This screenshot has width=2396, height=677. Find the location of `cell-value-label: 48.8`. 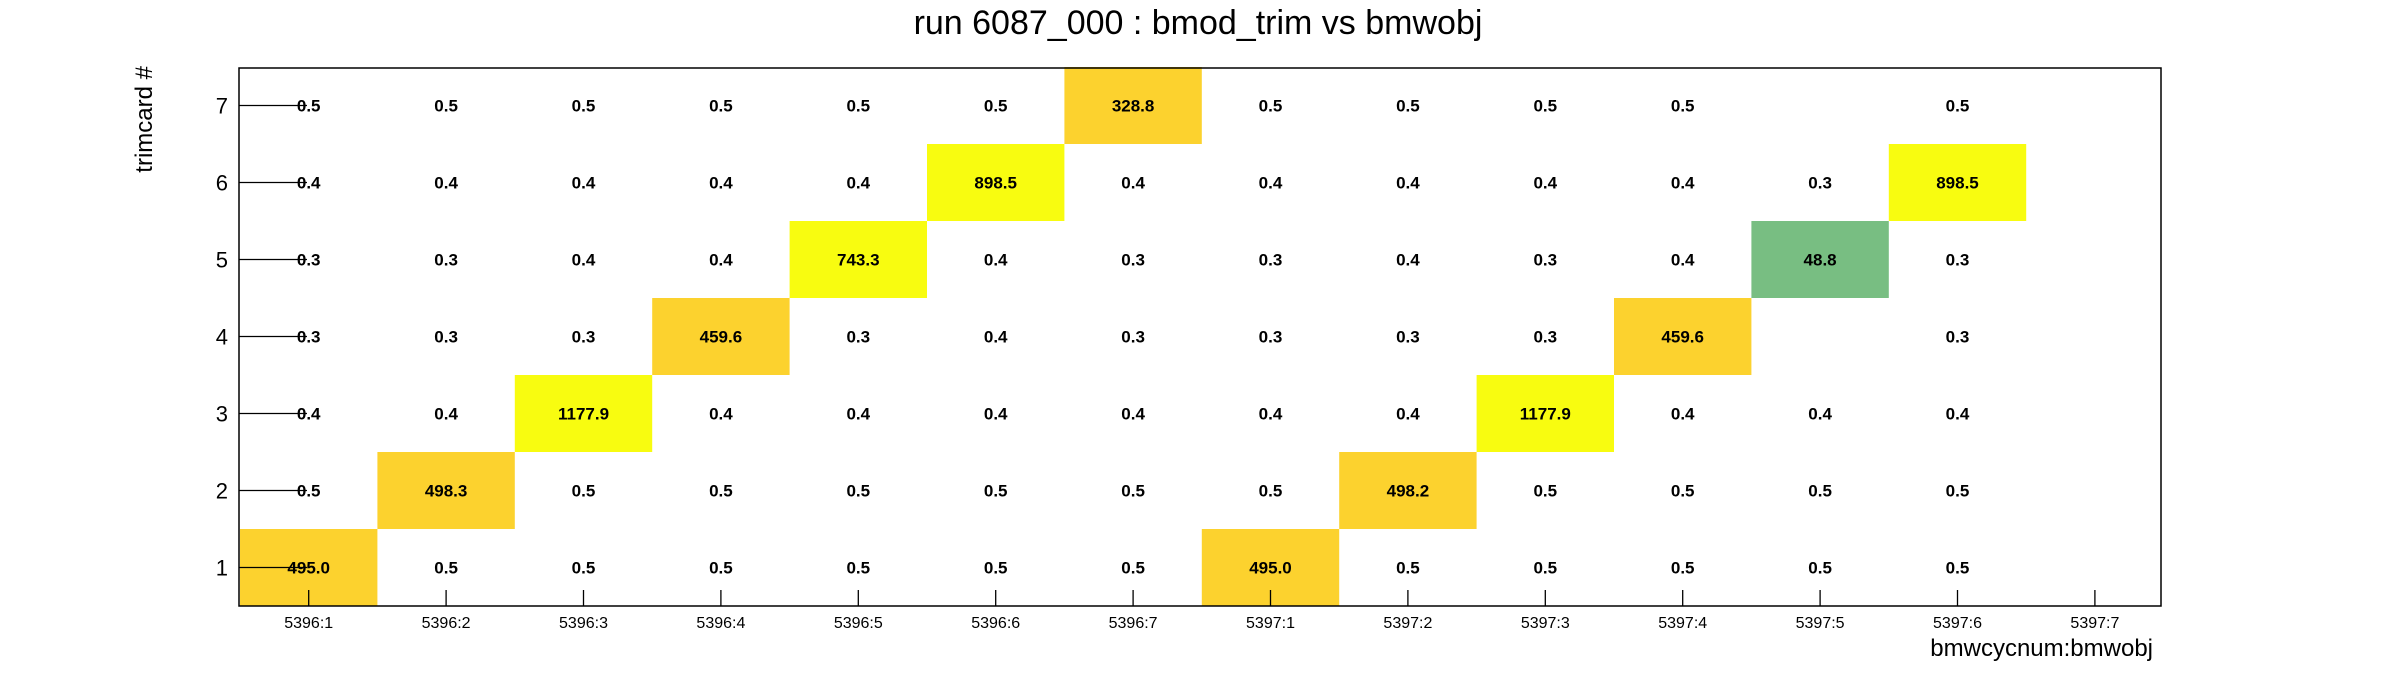

cell-value-label: 48.8 is located at coordinates (1820, 260).